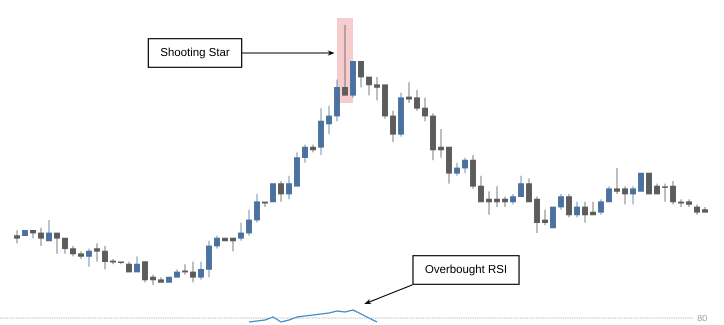 The height and width of the screenshot is (325, 724). Describe the element at coordinates (702, 318) in the screenshot. I see `annotation: 80` at that location.